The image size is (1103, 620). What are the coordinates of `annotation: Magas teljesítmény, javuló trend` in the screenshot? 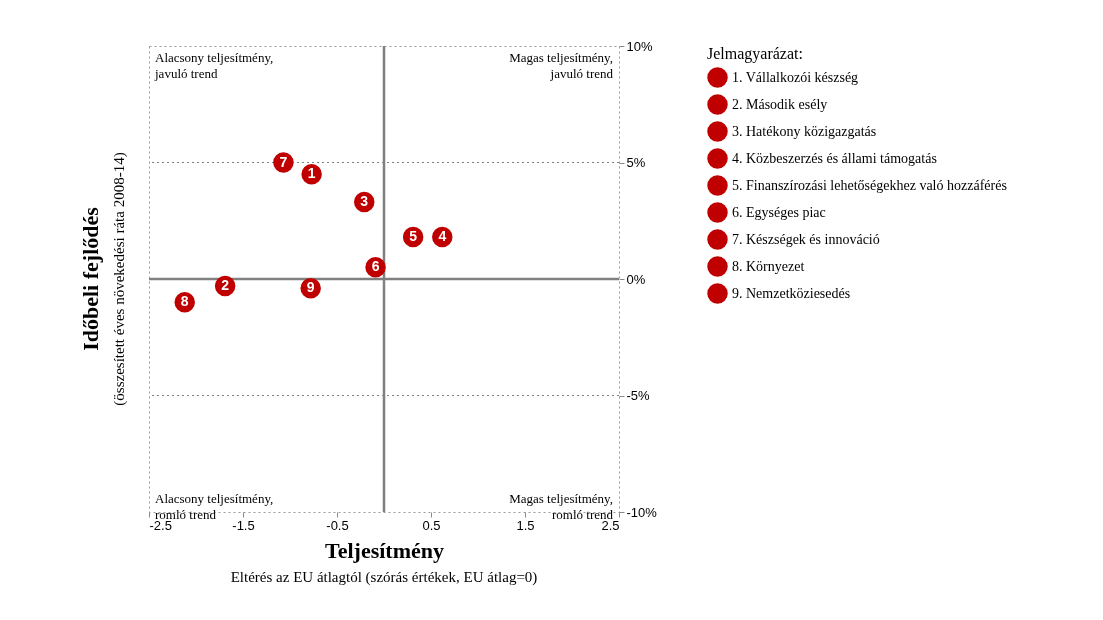 It's located at (561, 65).